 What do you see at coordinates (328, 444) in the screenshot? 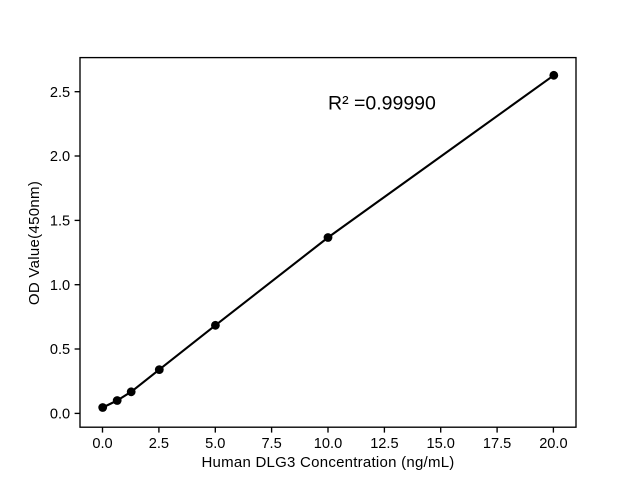
I see `svg-text: 10.0` at bounding box center [328, 444].